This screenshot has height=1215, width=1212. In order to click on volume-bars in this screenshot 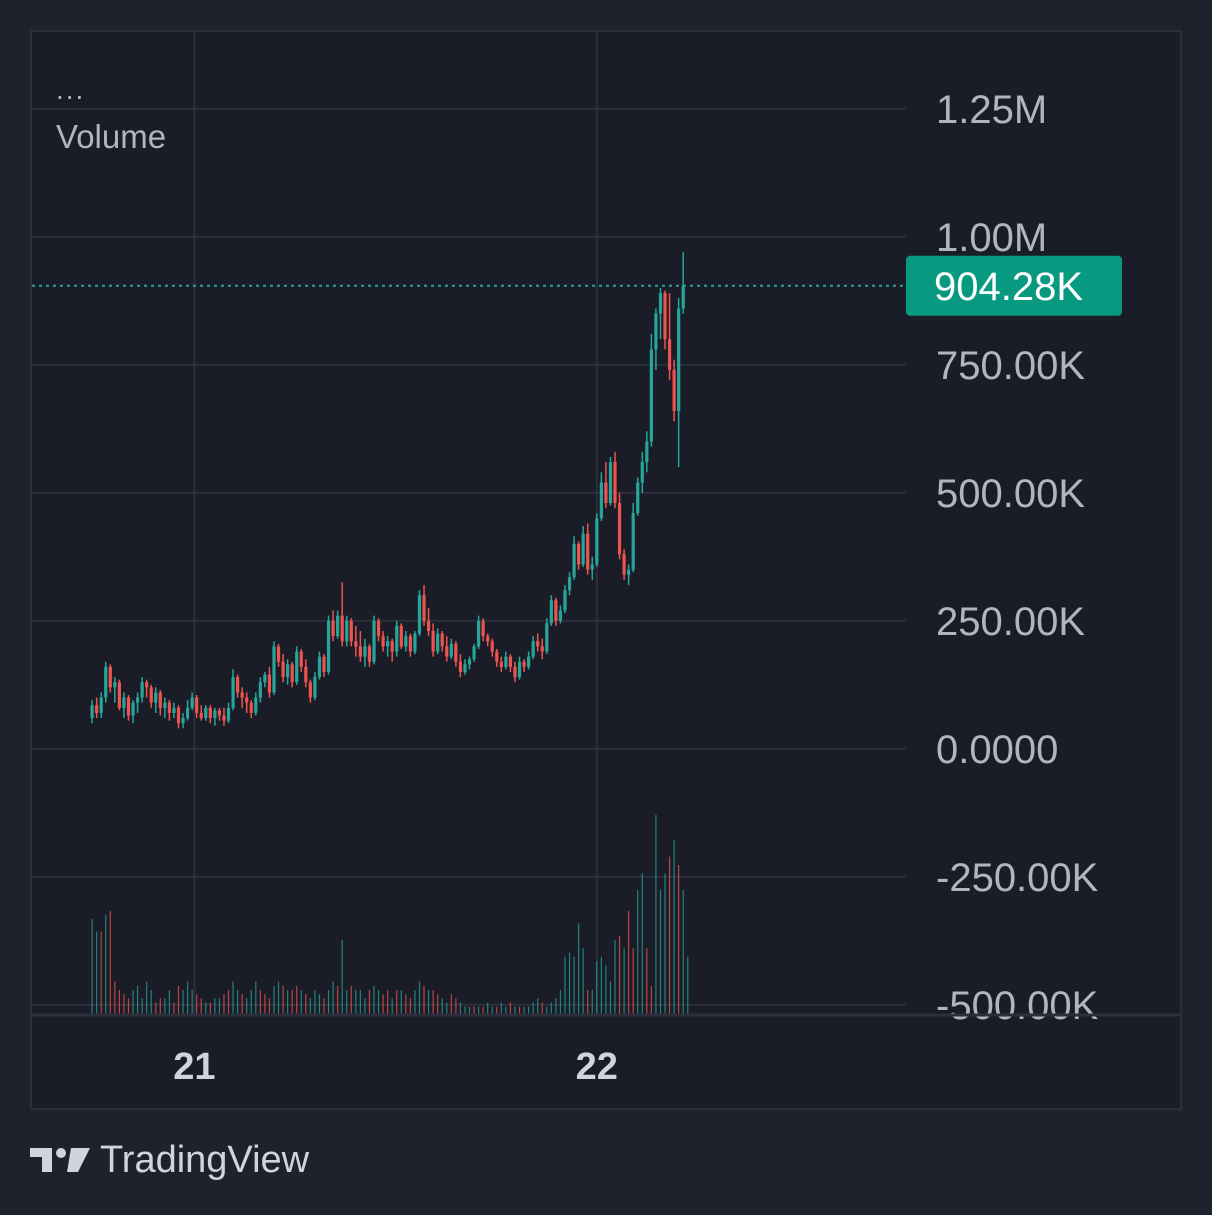, I will do `click(390, 915)`.